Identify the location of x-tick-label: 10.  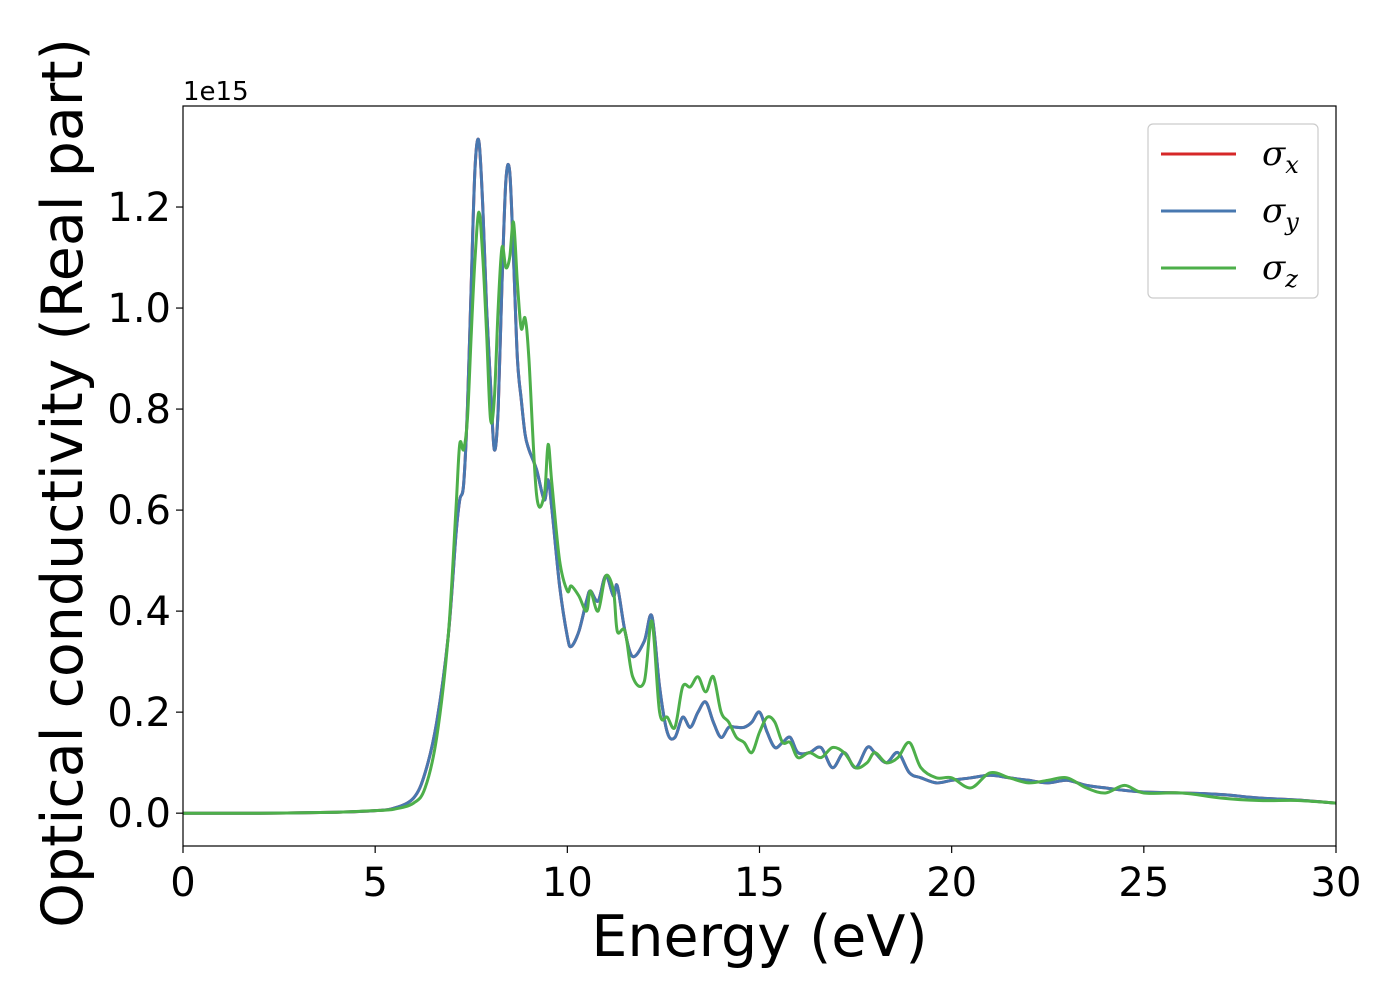
(567, 883).